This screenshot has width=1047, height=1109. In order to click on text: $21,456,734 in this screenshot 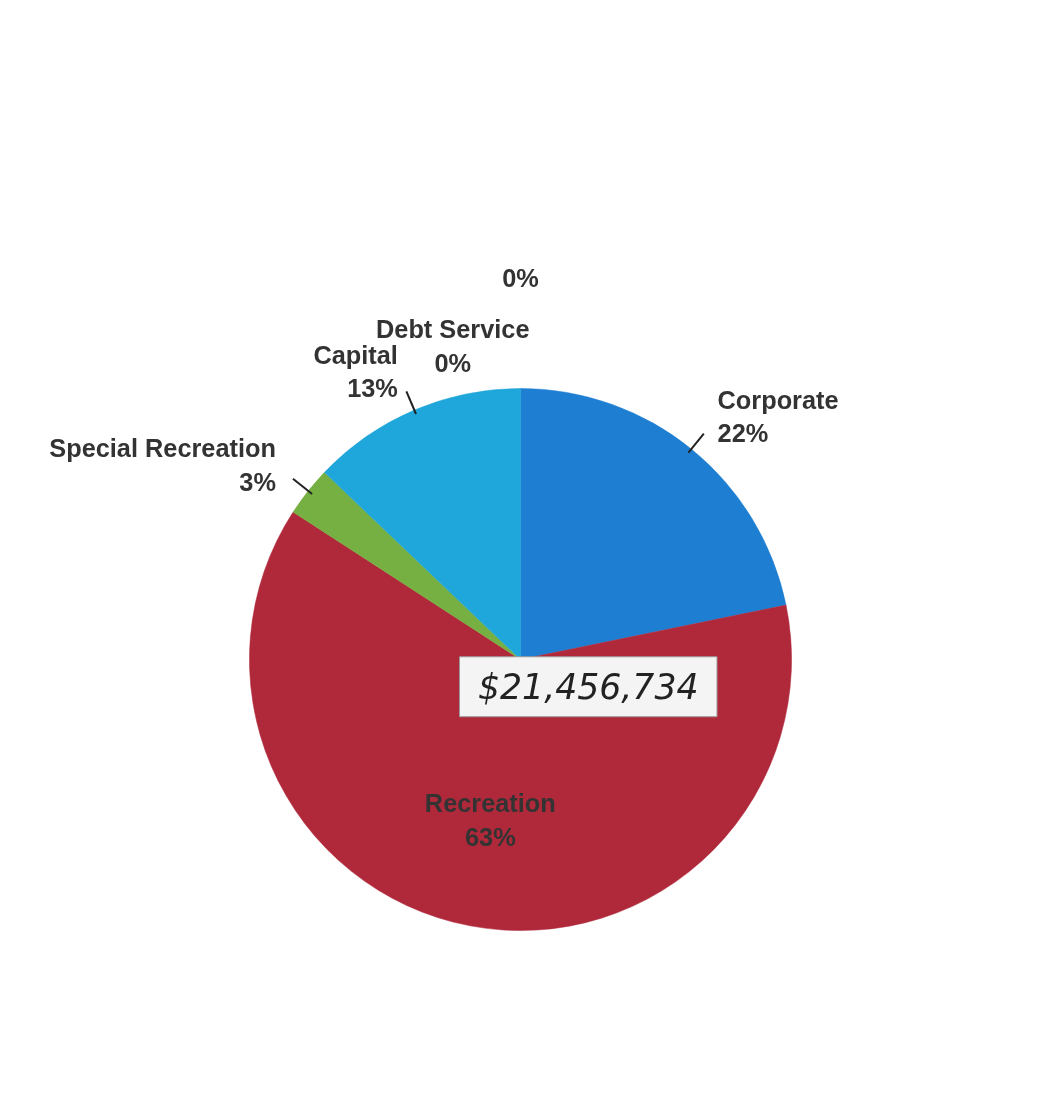, I will do `click(588, 686)`.